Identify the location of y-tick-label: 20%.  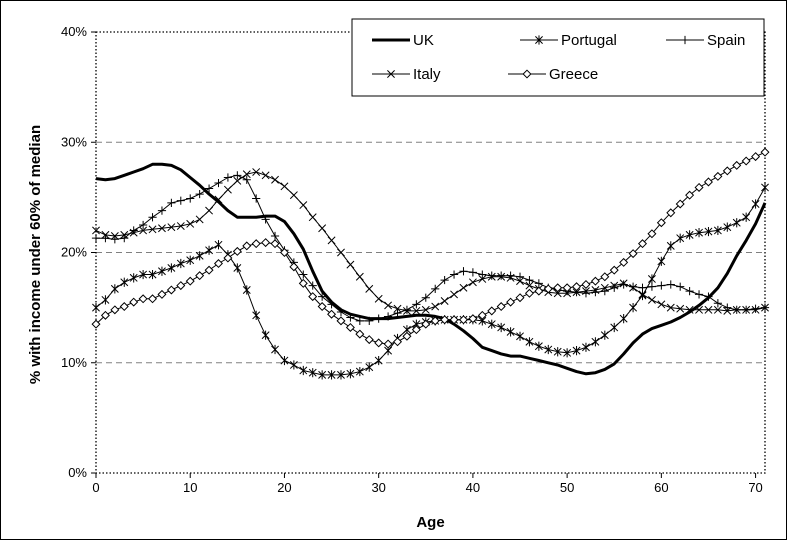
(74, 252).